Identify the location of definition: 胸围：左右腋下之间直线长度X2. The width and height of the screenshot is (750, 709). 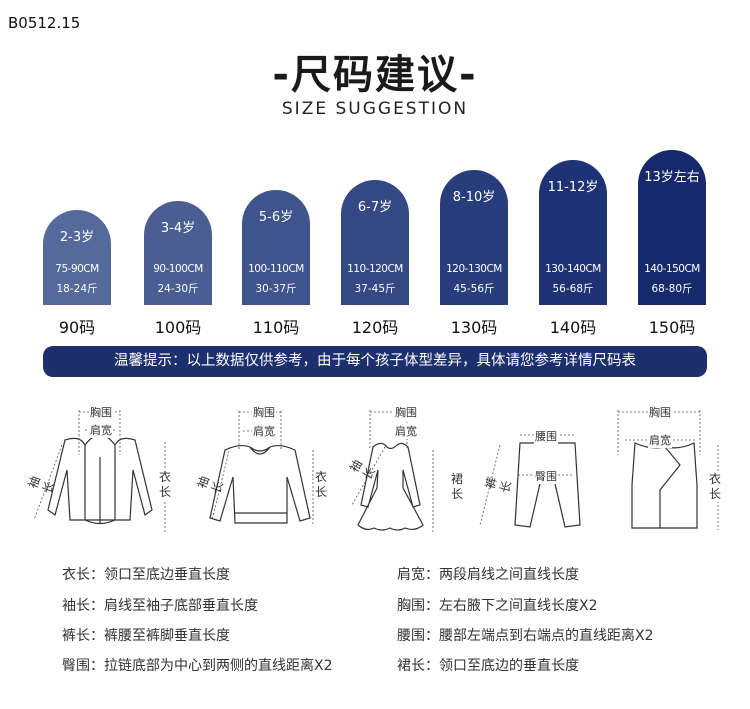
(497, 606).